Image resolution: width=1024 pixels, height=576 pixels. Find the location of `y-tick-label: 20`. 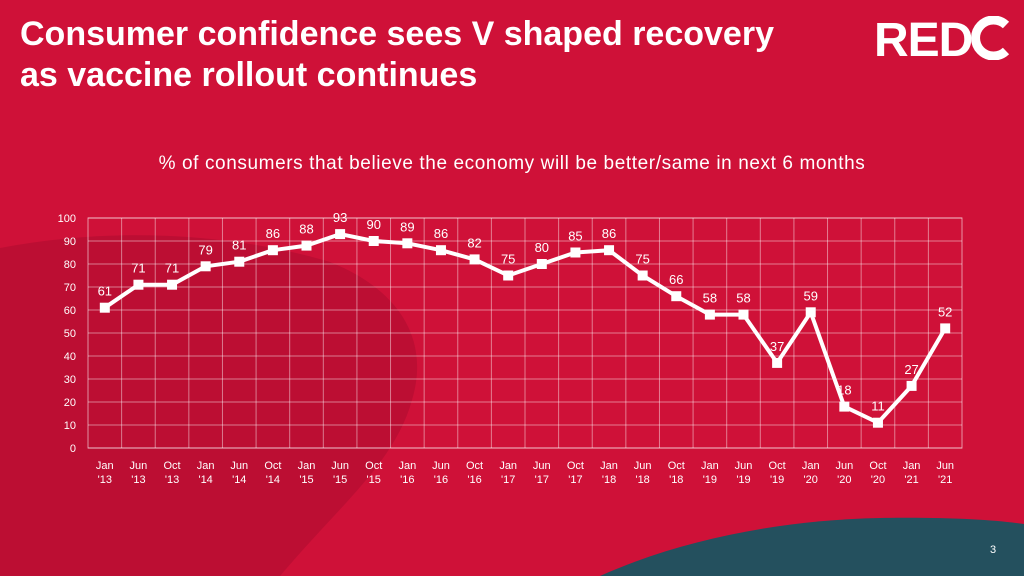

y-tick-label: 20 is located at coordinates (70, 403).